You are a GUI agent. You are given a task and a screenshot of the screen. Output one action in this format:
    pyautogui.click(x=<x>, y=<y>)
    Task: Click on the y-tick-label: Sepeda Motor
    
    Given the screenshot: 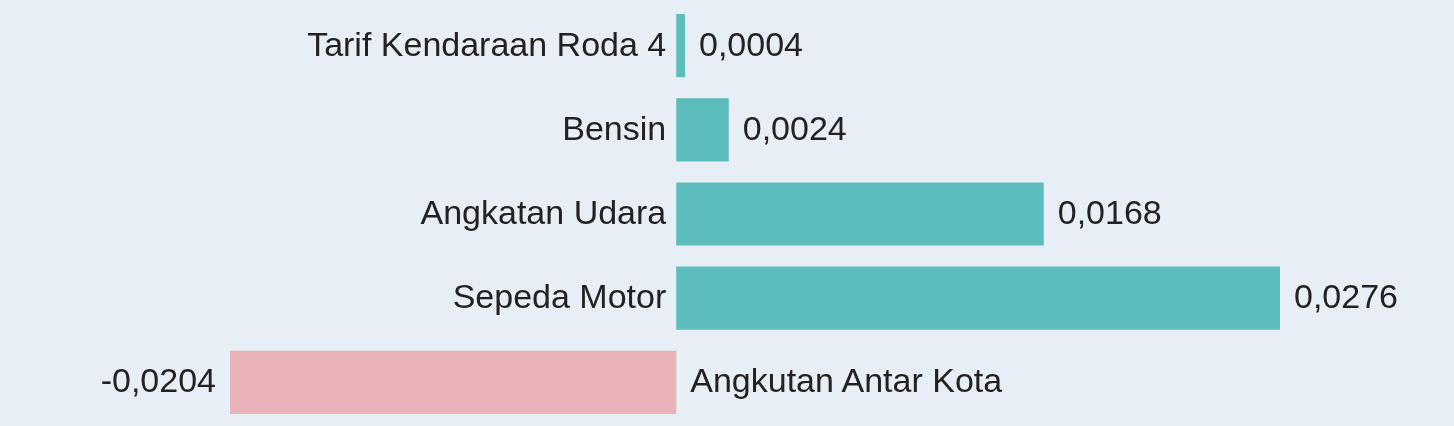 What is the action you would take?
    pyautogui.click(x=559, y=296)
    